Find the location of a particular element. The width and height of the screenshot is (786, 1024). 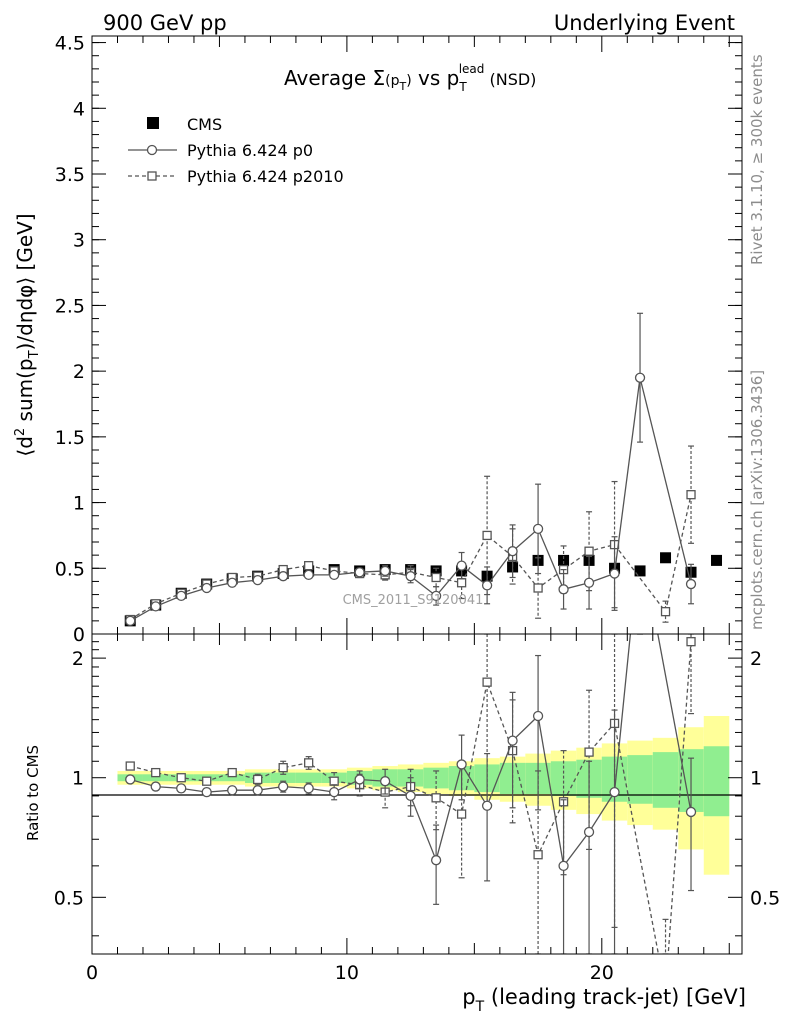

main-y-tick-label: 3.5 is located at coordinates (70, 175).